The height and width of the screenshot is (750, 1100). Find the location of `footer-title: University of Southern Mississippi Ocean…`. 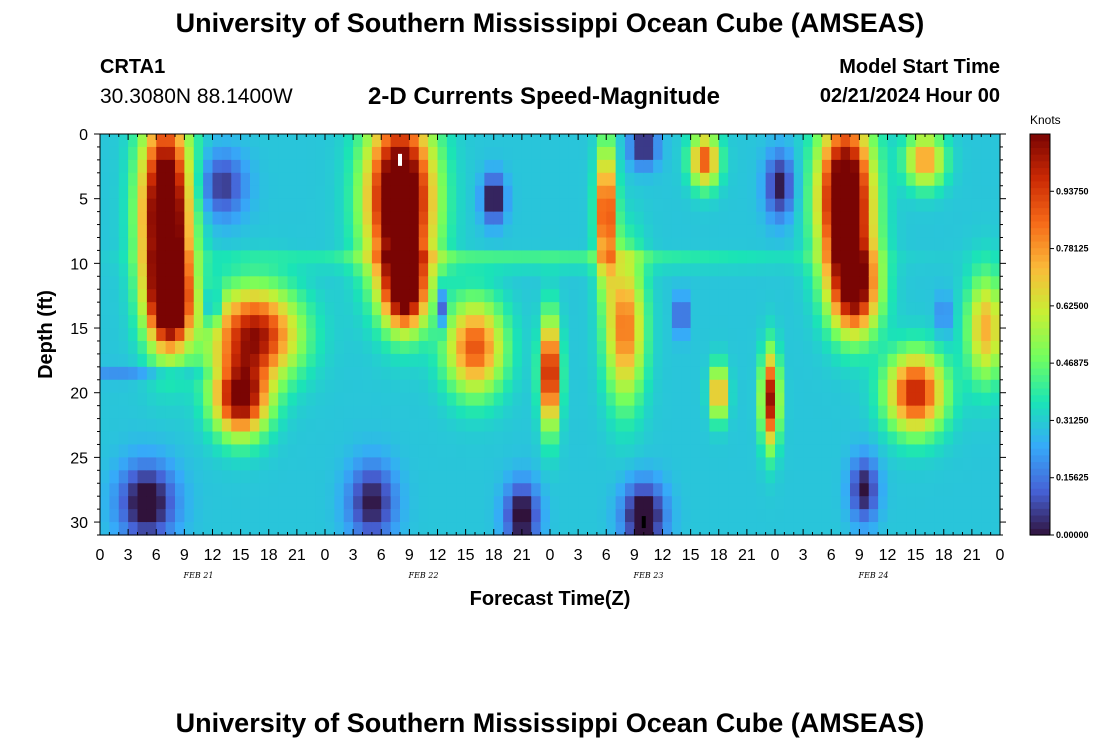

footer-title: University of Southern Mississippi Ocean… is located at coordinates (550, 723).